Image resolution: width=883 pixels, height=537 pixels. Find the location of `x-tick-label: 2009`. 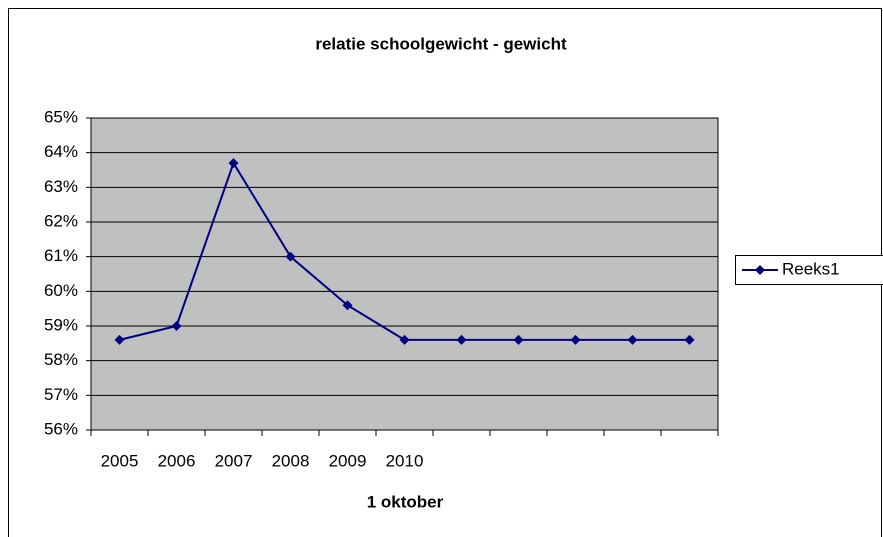

x-tick-label: 2009 is located at coordinates (348, 460).